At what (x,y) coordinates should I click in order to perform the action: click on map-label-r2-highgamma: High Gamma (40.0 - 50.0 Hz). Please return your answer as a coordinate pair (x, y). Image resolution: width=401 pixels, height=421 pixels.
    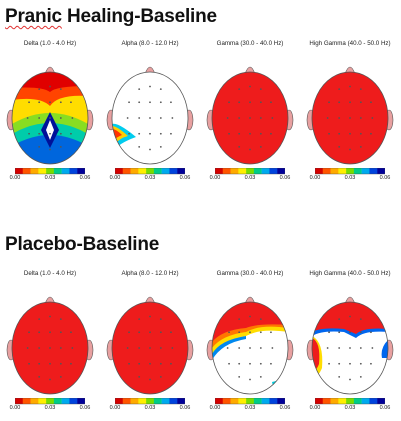
    Looking at the image, I should click on (350, 273).